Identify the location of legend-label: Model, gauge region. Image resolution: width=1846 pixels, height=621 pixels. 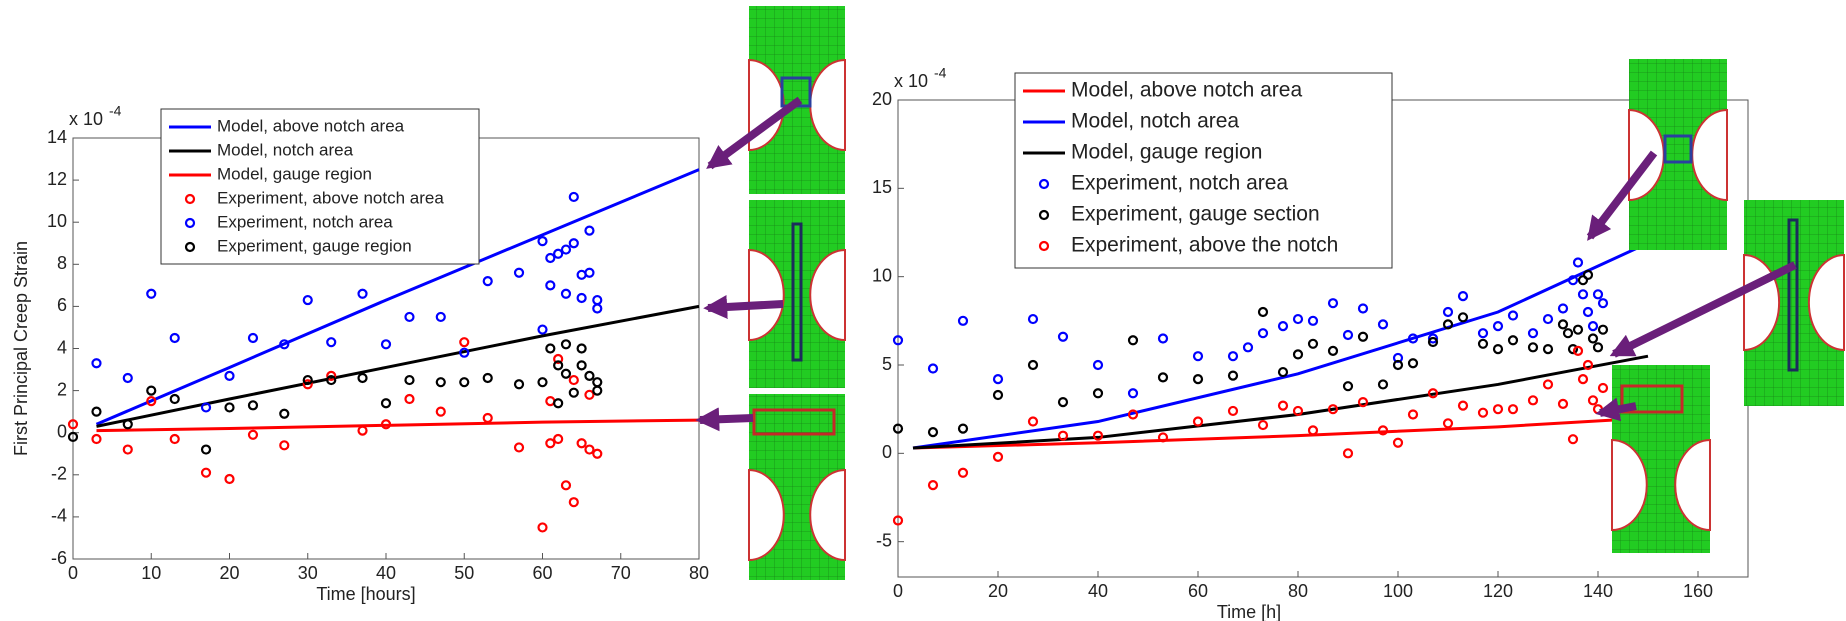
(1166, 152).